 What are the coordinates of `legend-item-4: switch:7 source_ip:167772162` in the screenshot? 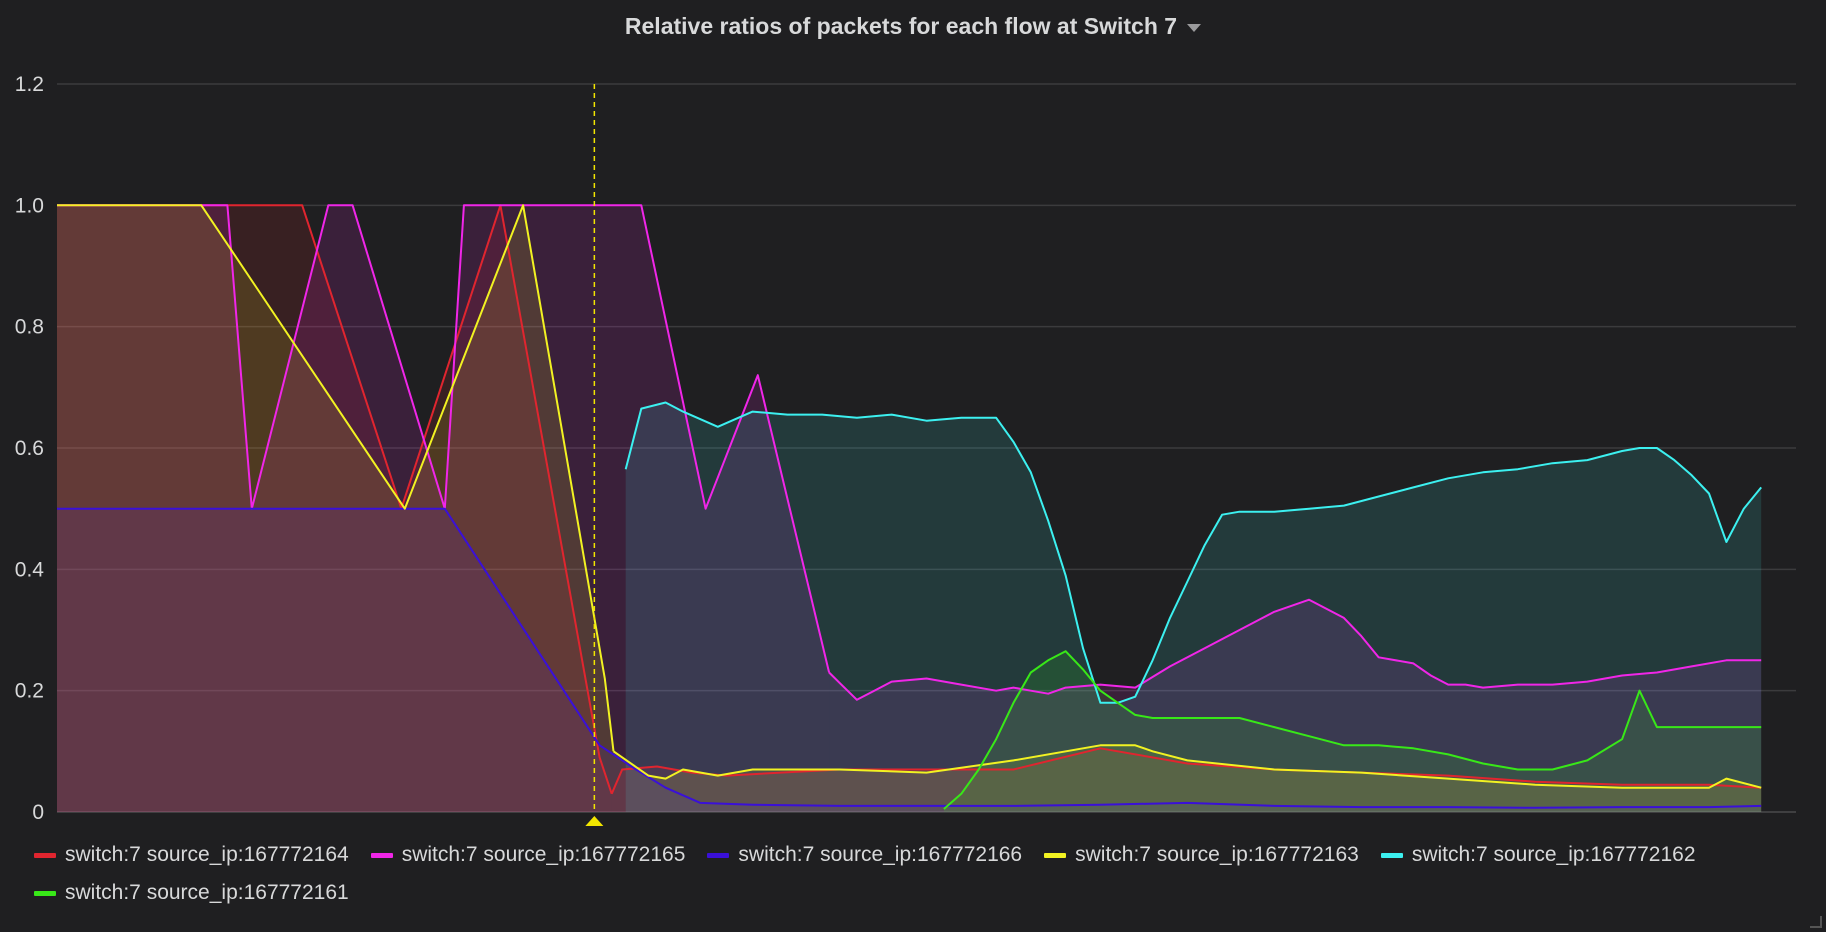 It's located at (1538, 855).